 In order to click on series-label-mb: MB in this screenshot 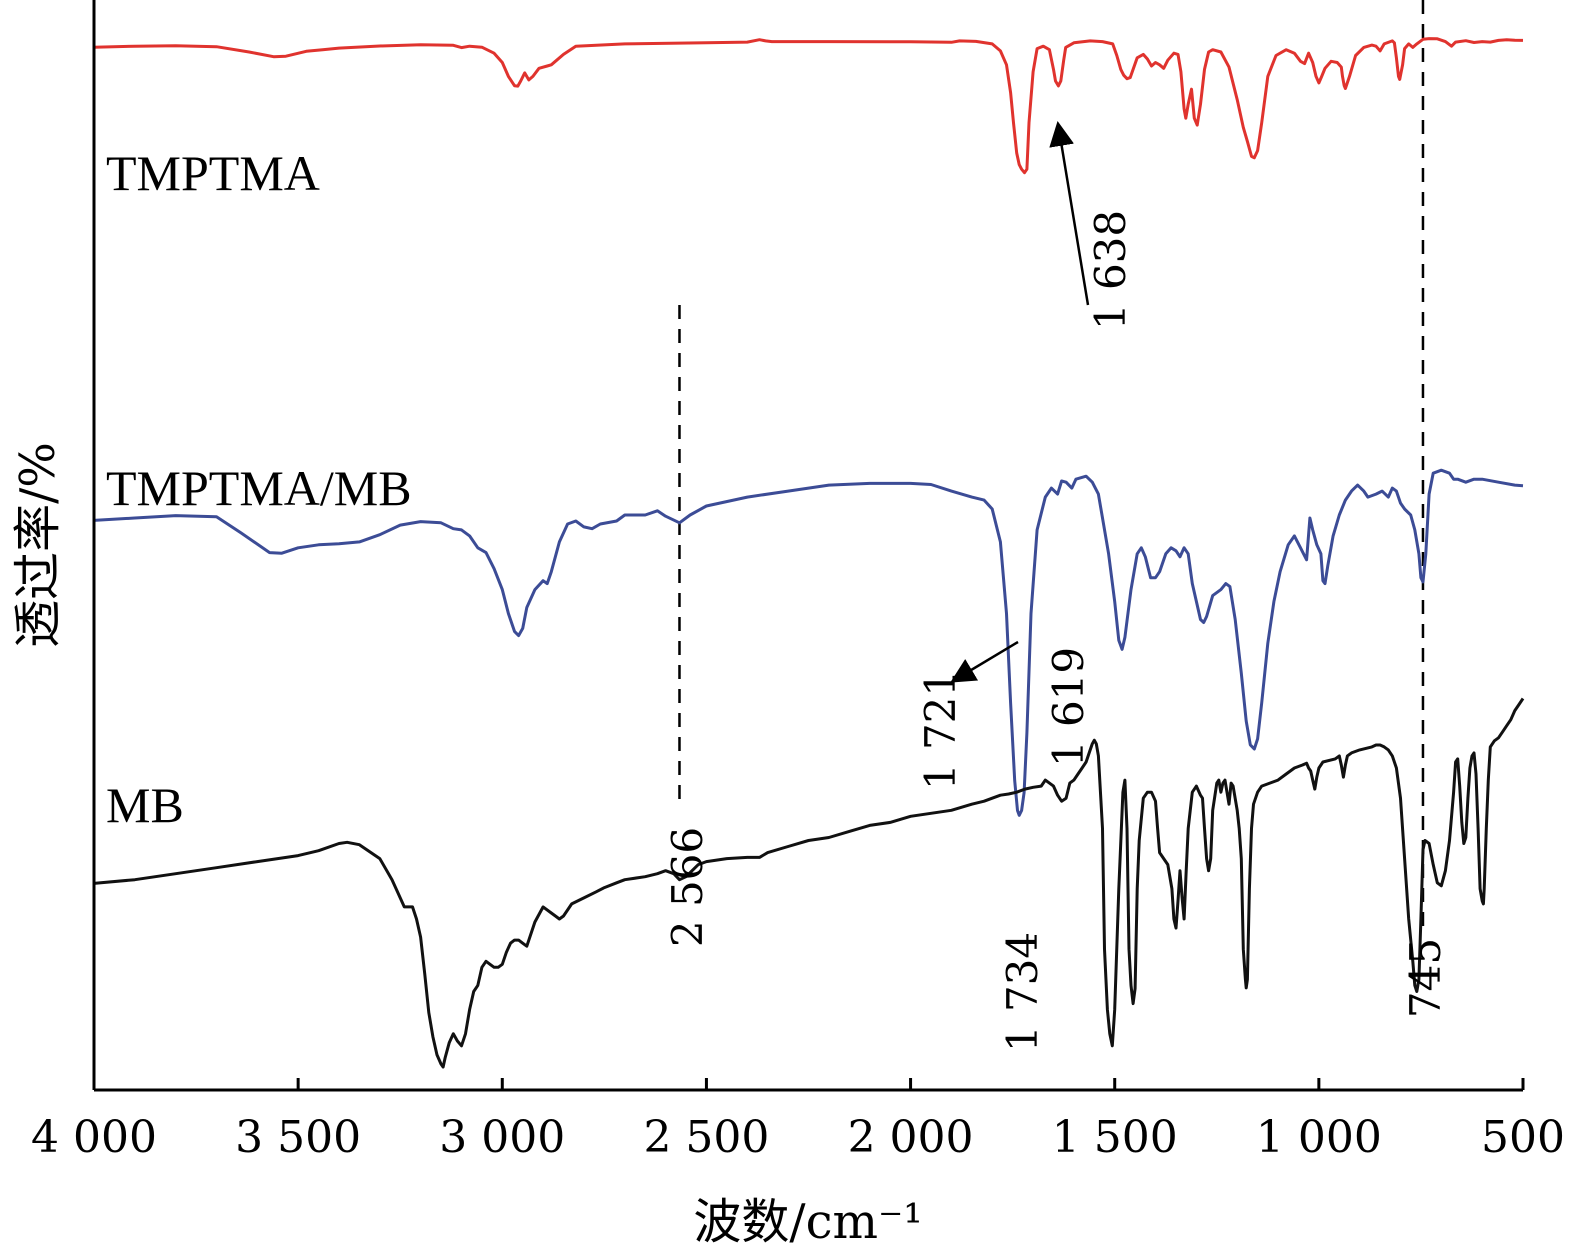, I will do `click(145, 805)`.